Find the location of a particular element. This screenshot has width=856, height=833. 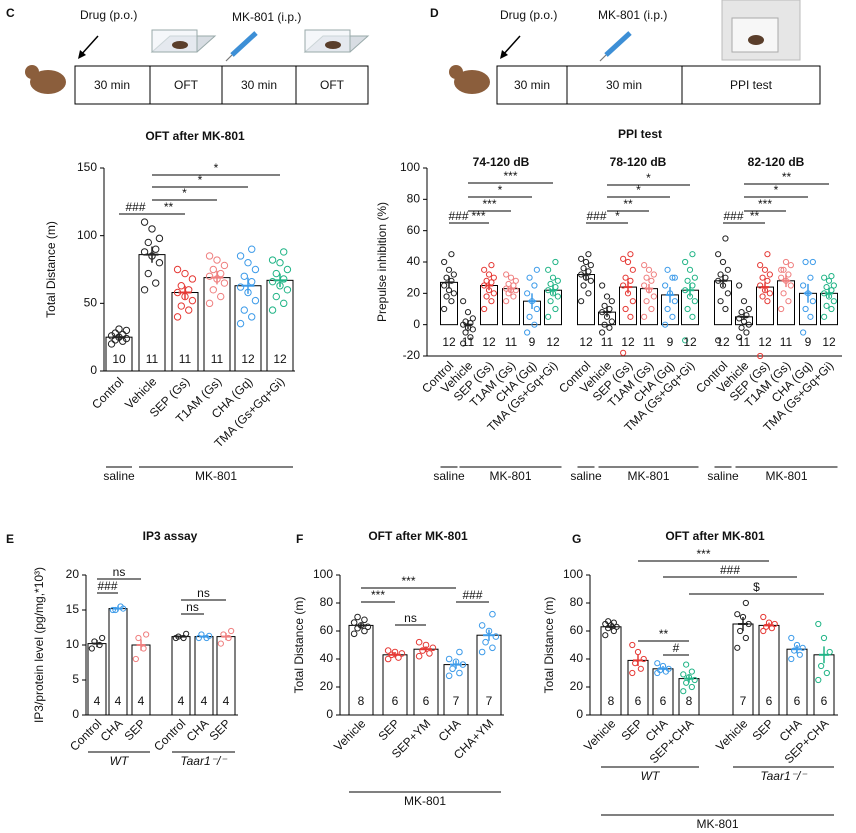

y-axis-label: Prepulse inhibition (%) is located at coordinates (382, 262).